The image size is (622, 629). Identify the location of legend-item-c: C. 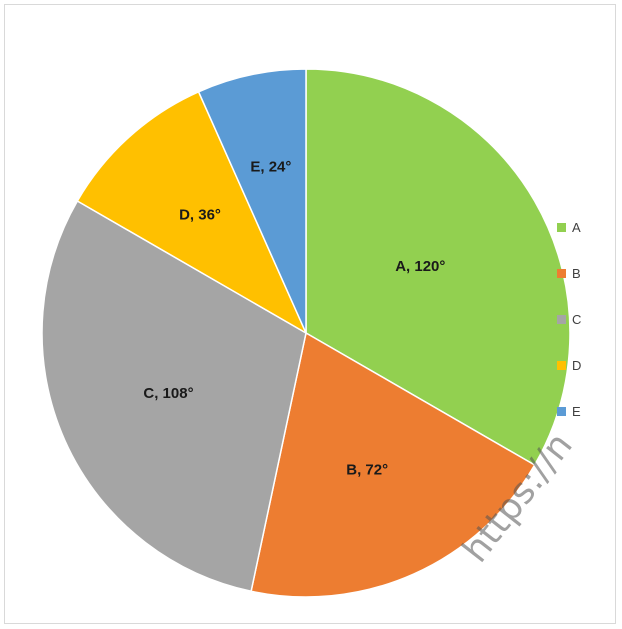
(582, 319).